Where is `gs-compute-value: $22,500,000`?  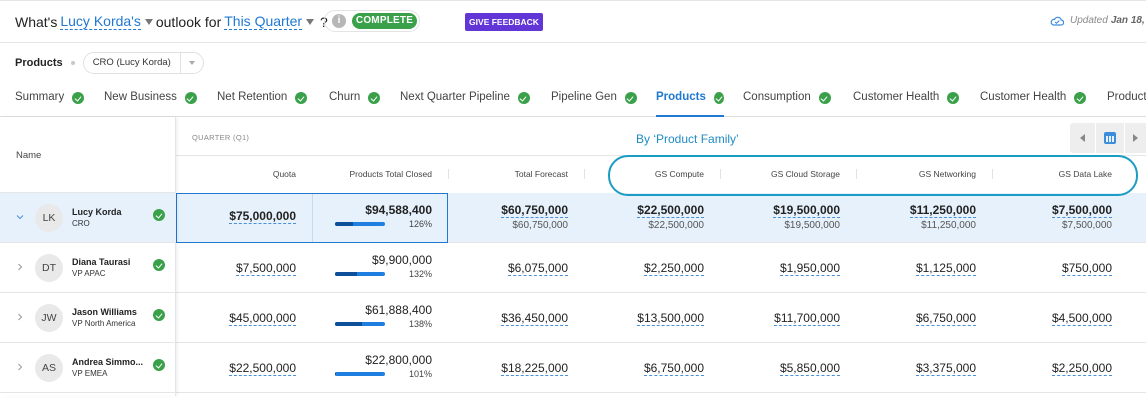 gs-compute-value: $22,500,000 is located at coordinates (670, 210).